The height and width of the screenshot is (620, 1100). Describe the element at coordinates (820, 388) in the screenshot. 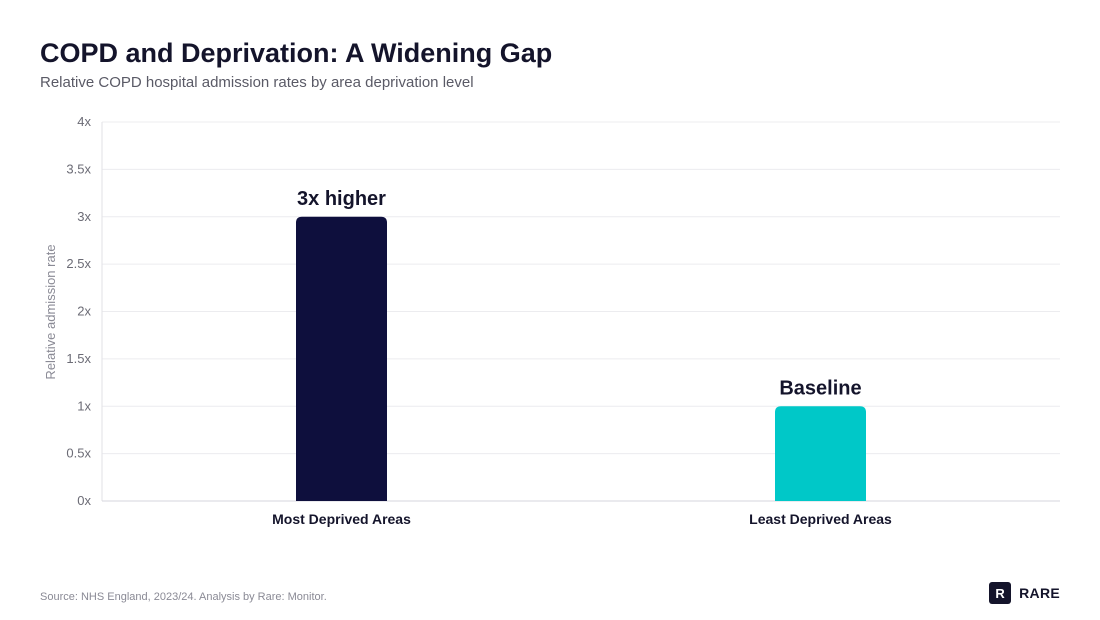

I see `bar-data-label: Baseline` at that location.